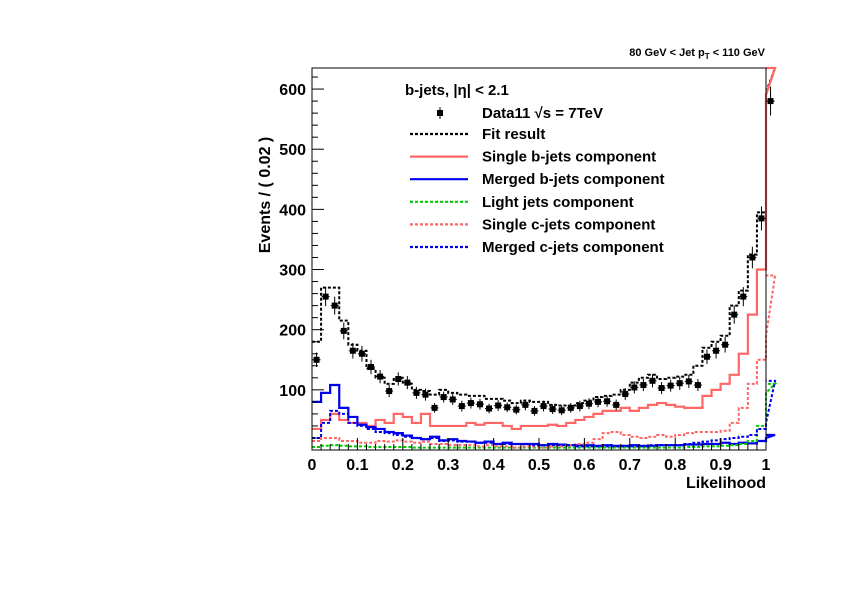  What do you see at coordinates (584, 465) in the screenshot?
I see `x-tick-label: 0.6` at bounding box center [584, 465].